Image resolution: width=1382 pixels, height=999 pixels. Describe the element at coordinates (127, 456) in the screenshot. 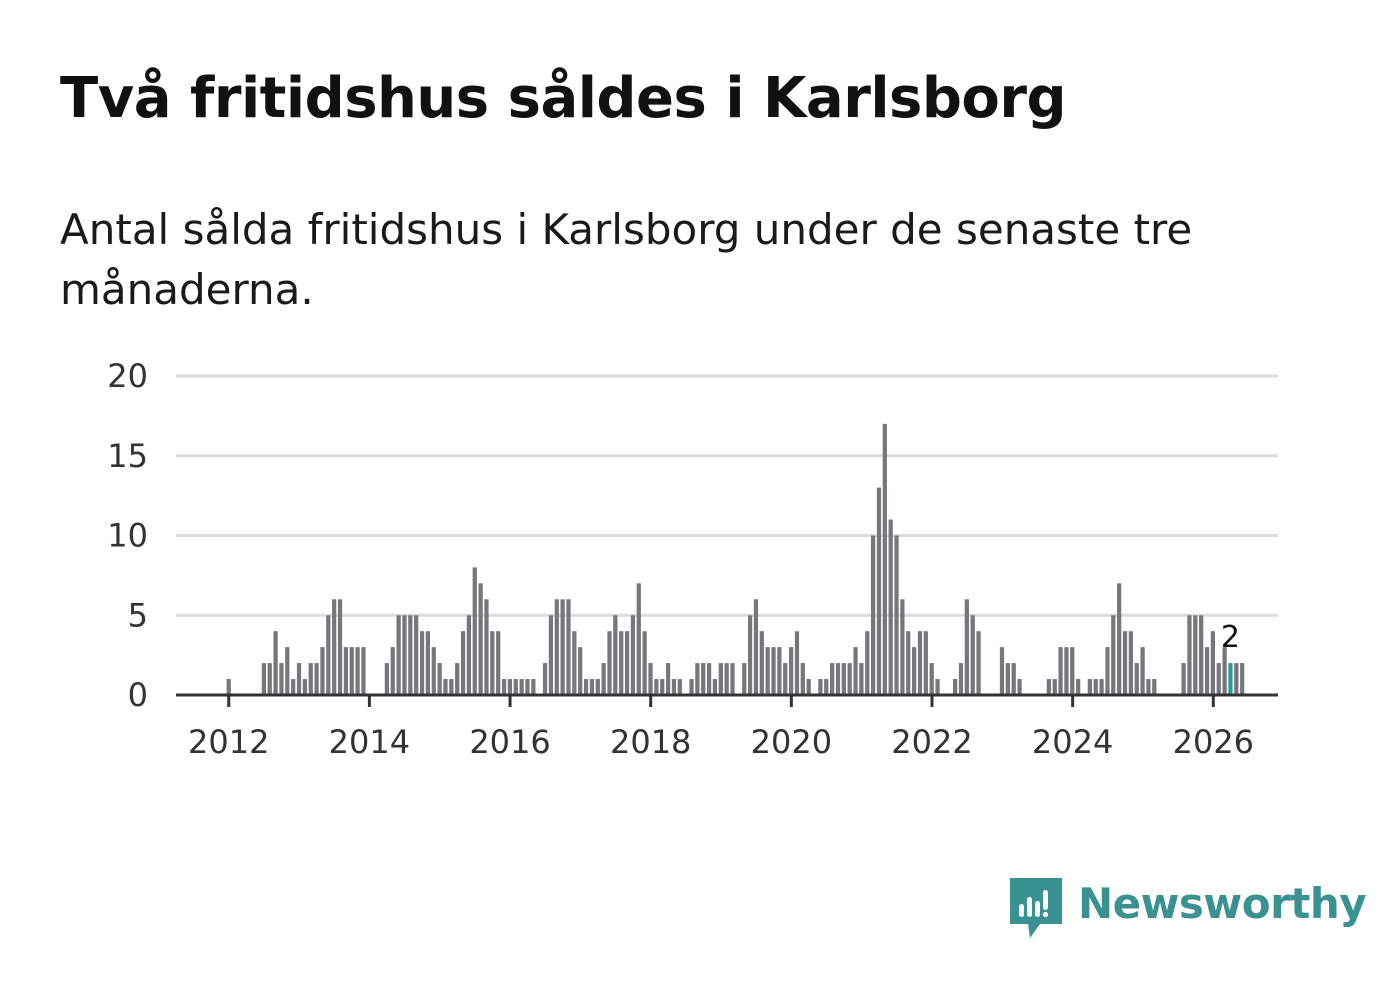

I see `y-tick-label: 15` at that location.